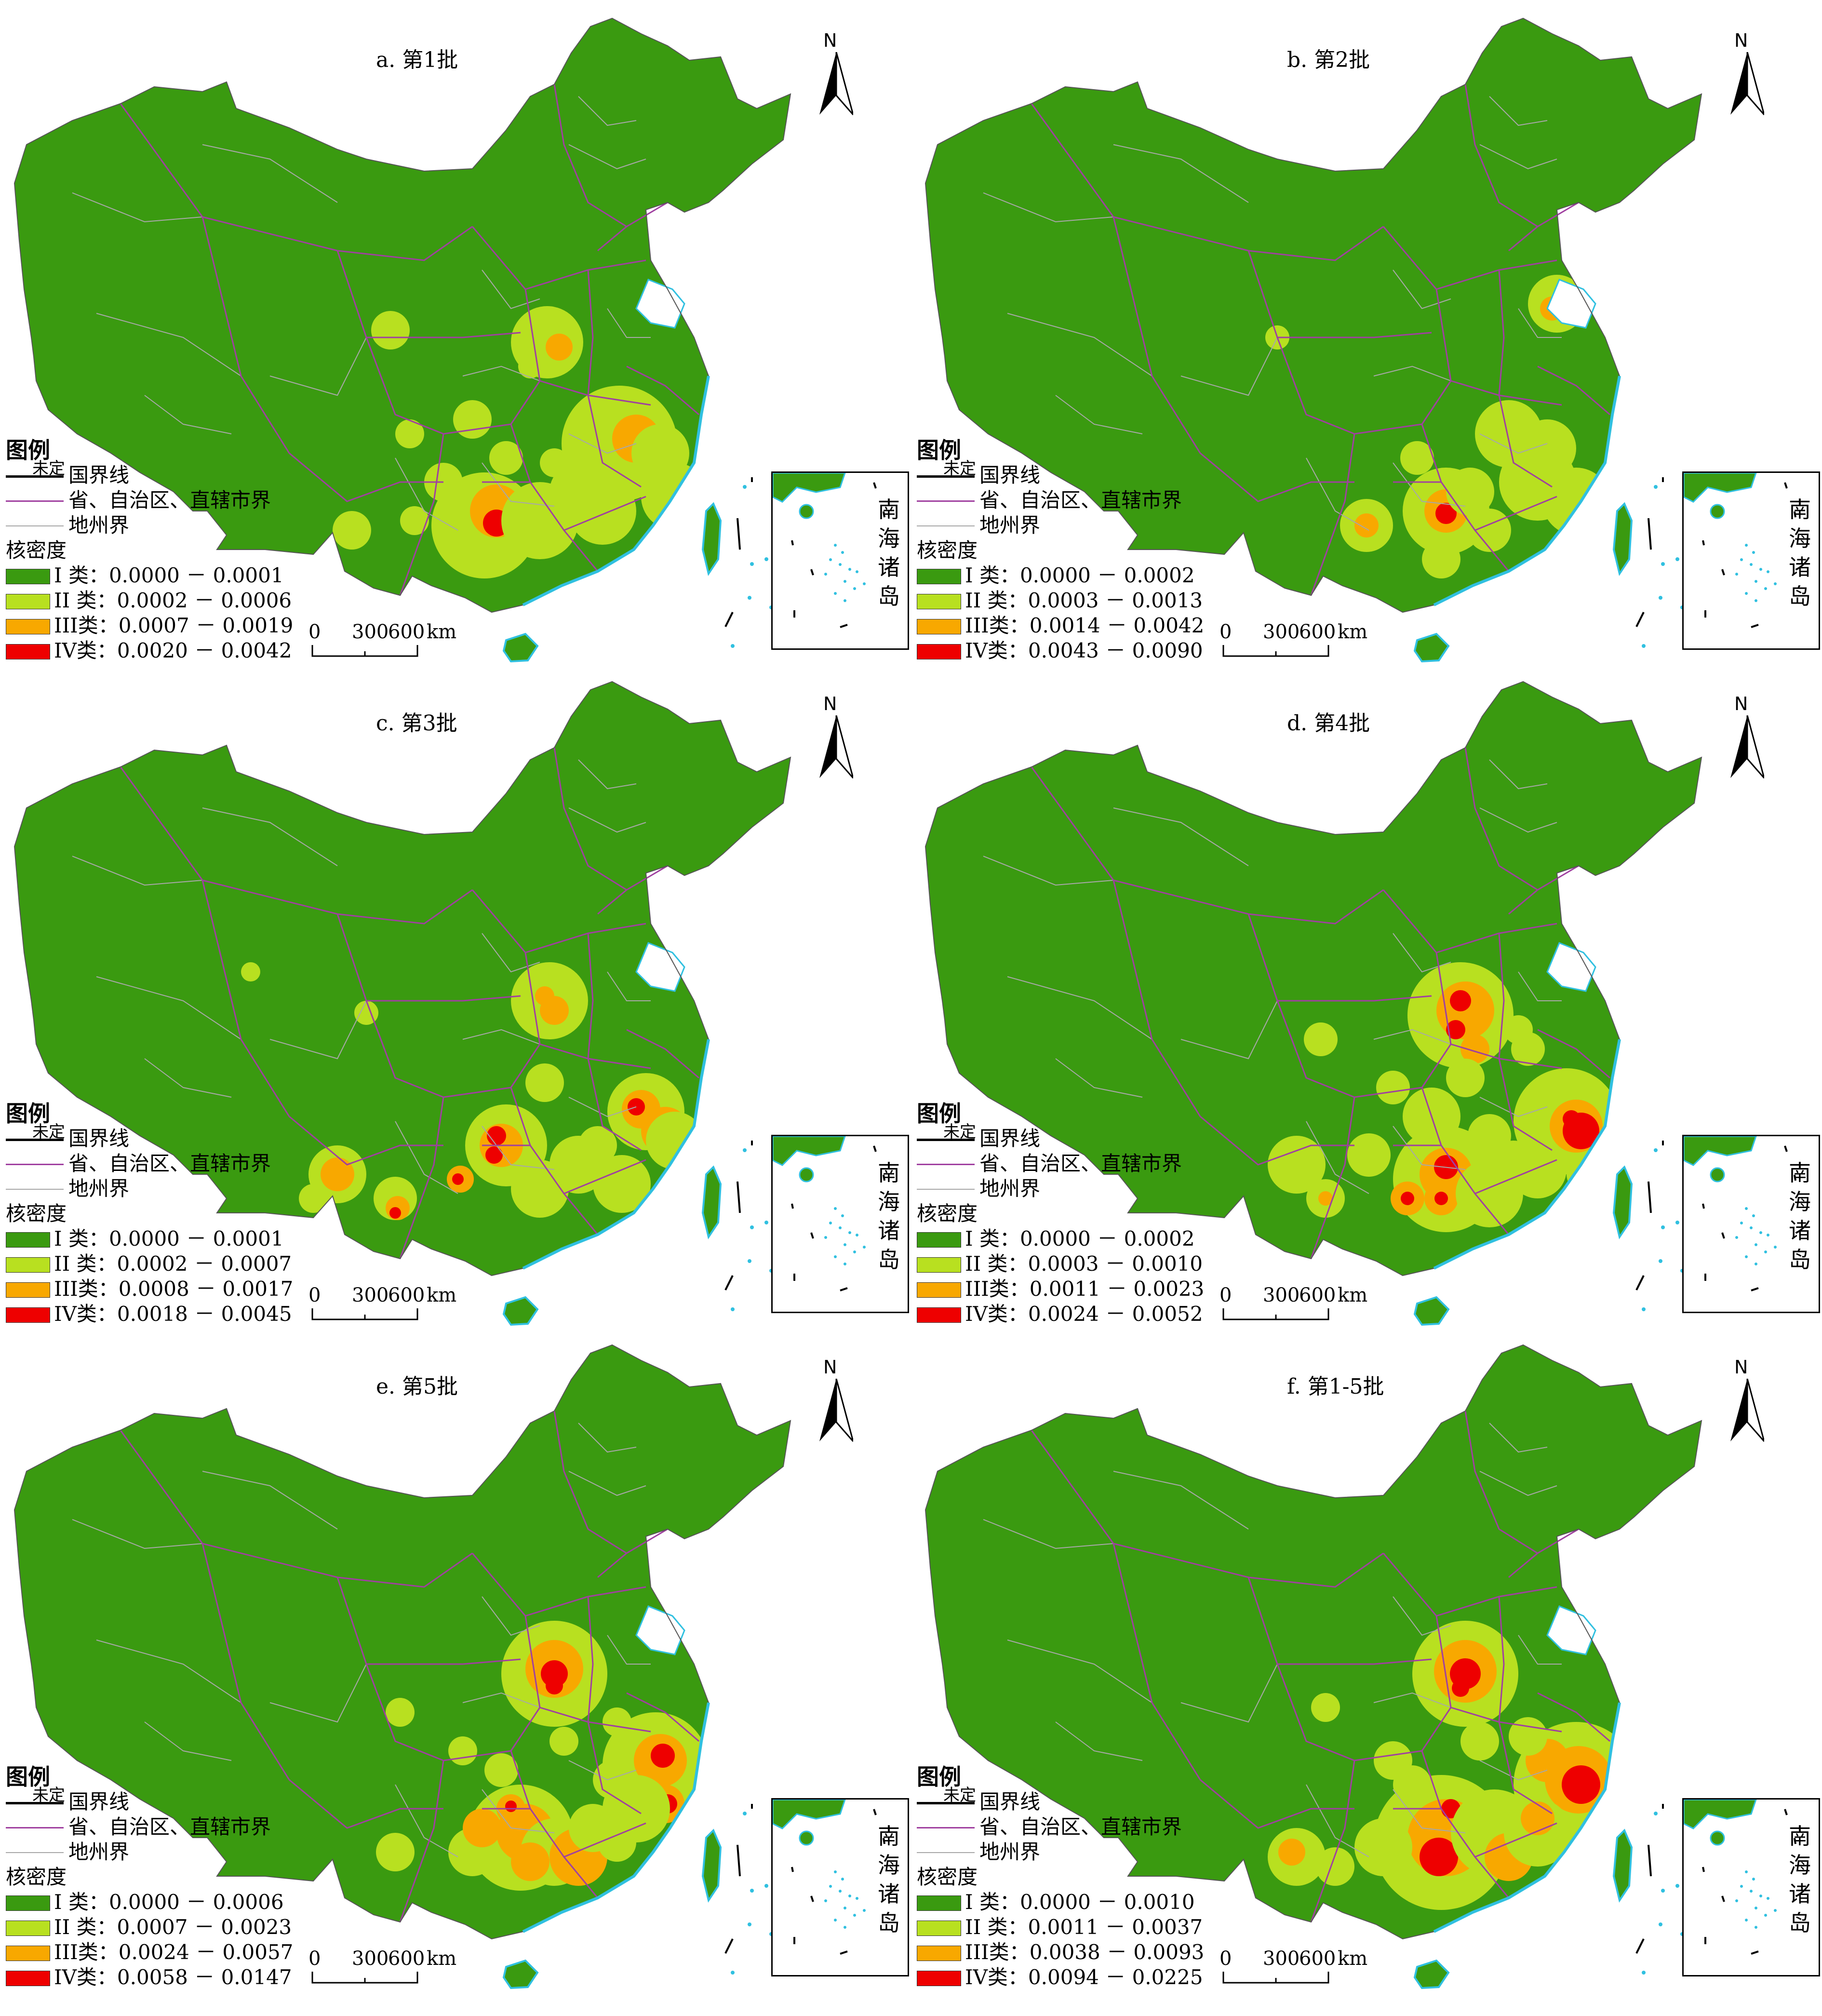 The width and height of the screenshot is (1822, 2016). Describe the element at coordinates (1084, 1264) in the screenshot. I see `class-label: II 类：0.0003 － 0.0010` at that location.